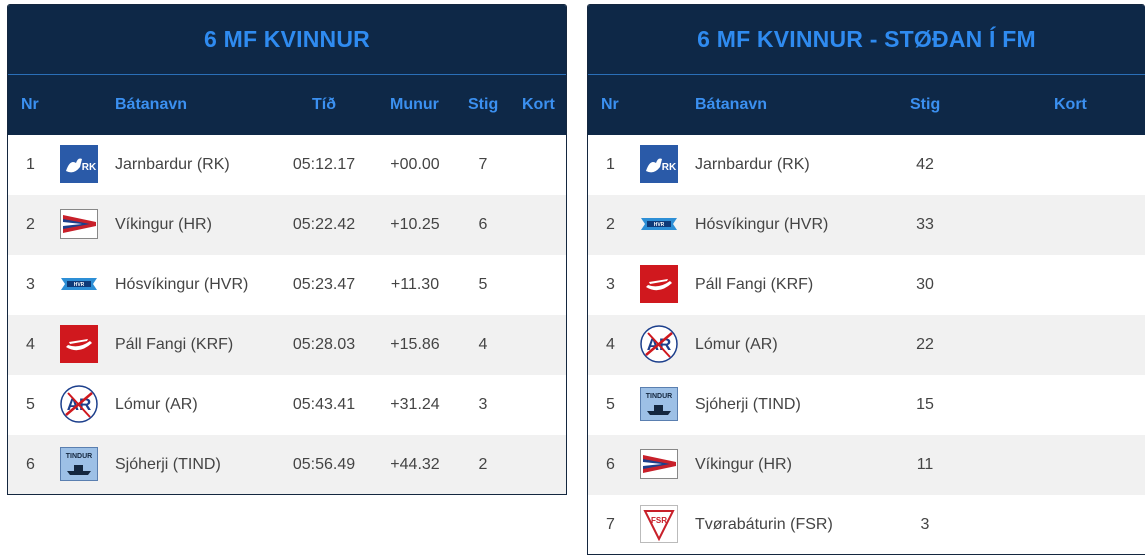 The height and width of the screenshot is (558, 1145). What do you see at coordinates (610, 524) in the screenshot?
I see `rank: 7` at bounding box center [610, 524].